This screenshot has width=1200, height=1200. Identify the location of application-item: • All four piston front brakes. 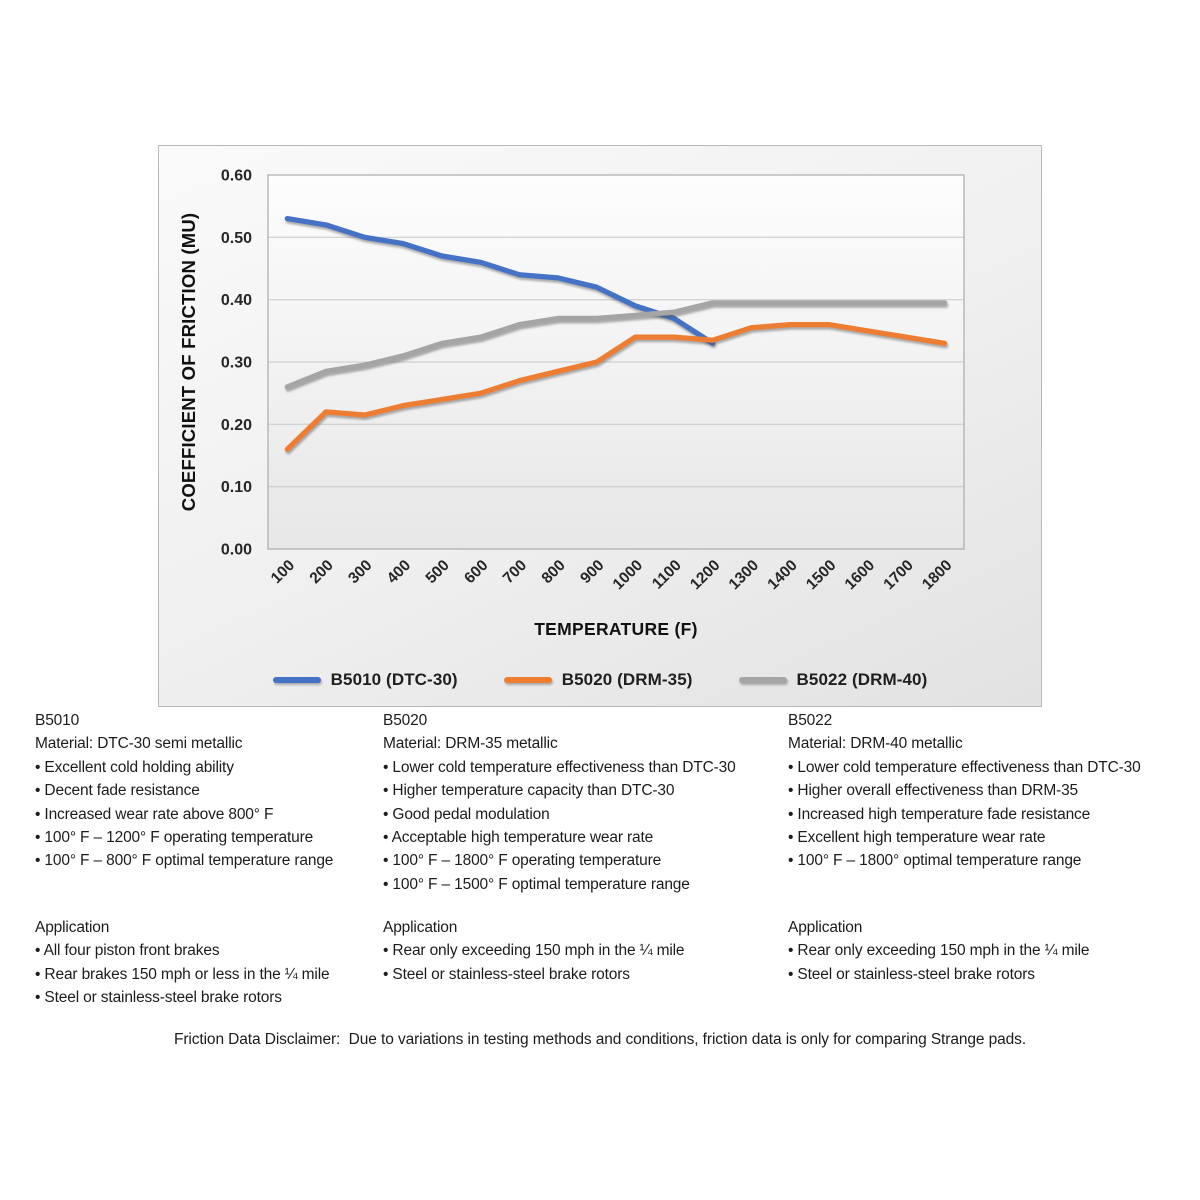
(127, 951).